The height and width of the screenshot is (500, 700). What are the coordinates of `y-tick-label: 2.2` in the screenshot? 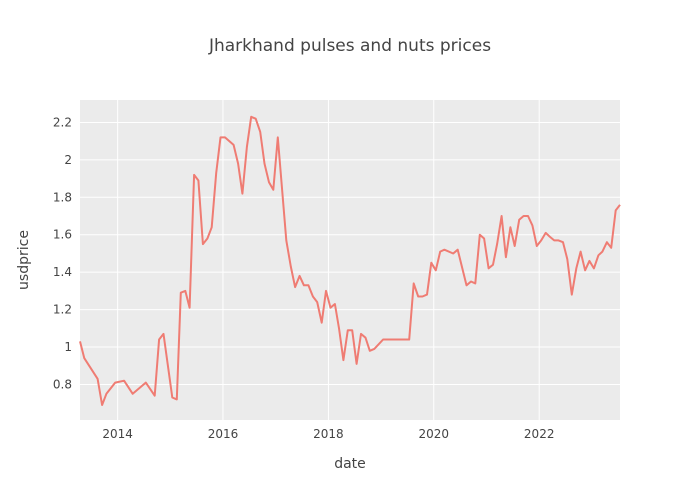 It's located at (62, 122).